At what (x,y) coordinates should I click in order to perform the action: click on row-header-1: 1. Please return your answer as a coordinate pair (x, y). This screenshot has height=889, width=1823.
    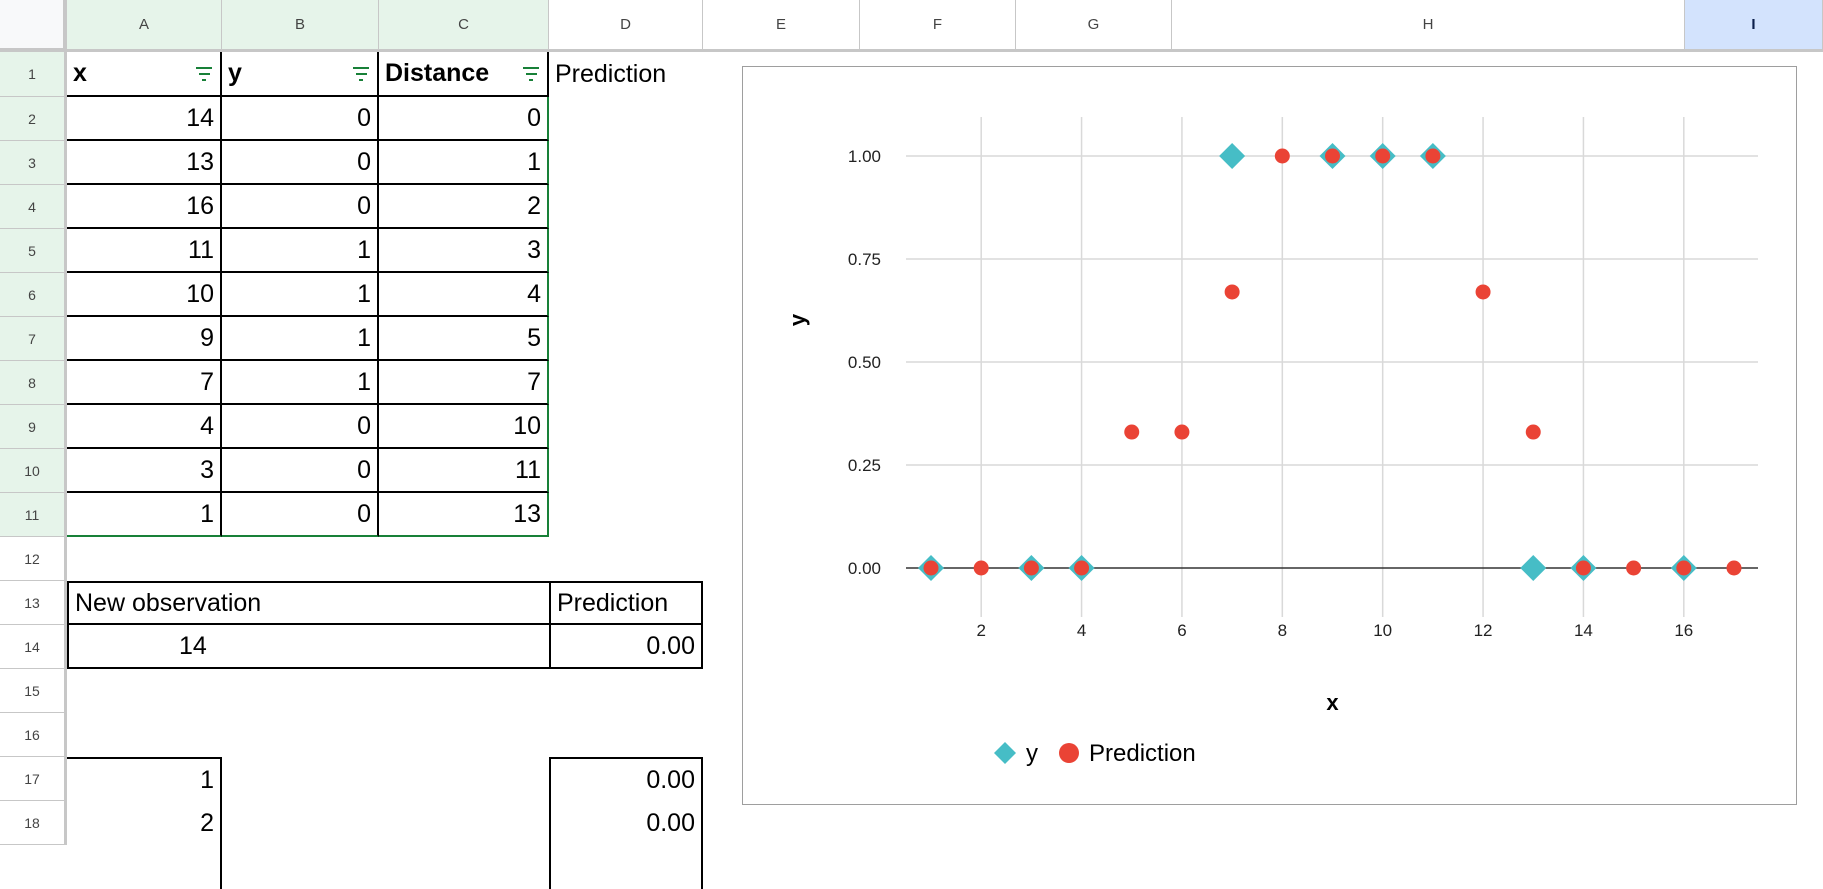
    Looking at the image, I should click on (33, 74).